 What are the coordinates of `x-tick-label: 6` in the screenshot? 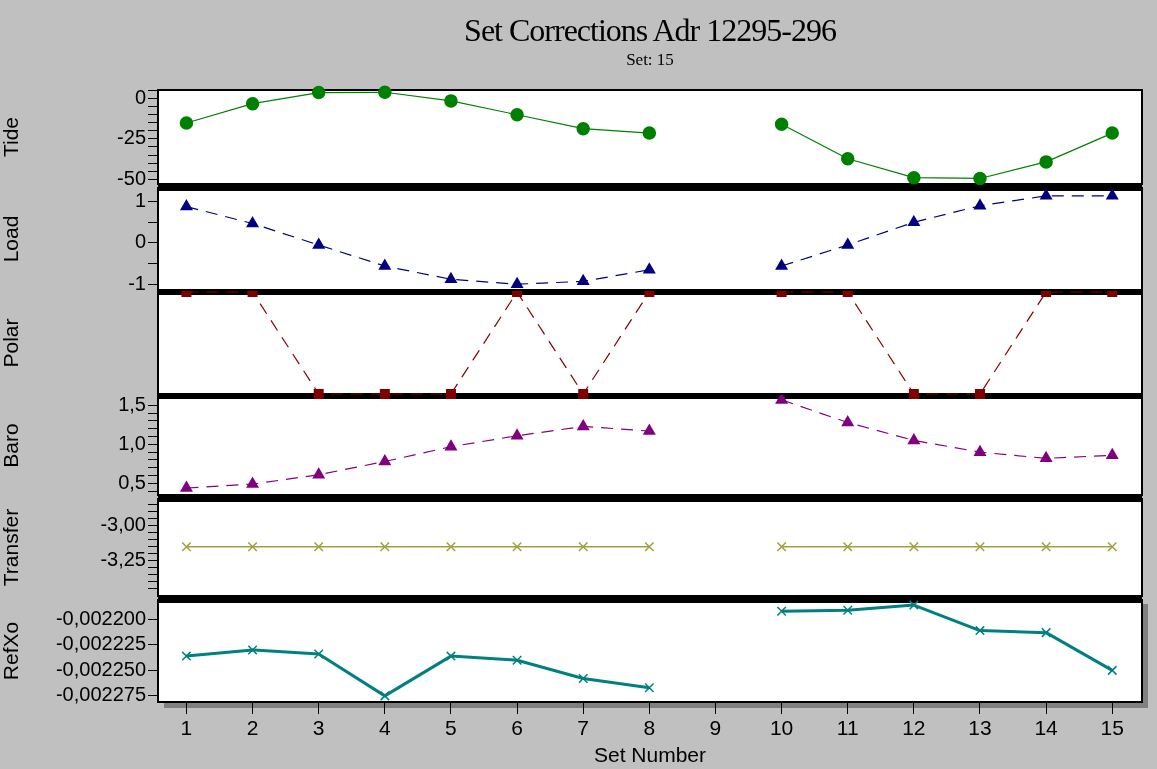 It's located at (517, 728).